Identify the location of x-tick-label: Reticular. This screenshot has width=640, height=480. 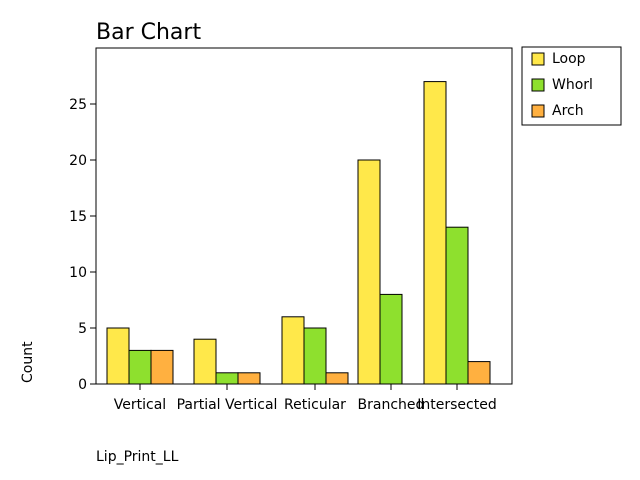
(315, 405).